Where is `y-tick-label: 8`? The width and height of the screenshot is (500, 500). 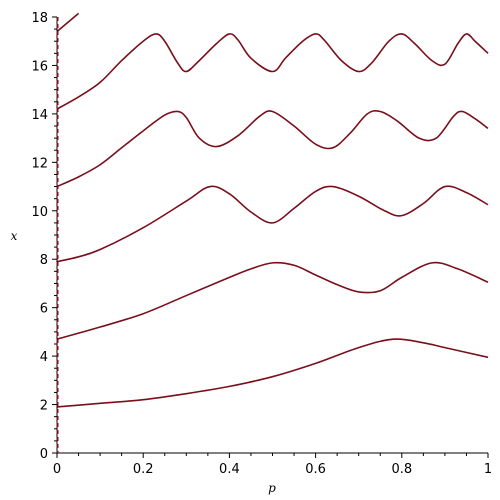
y-tick-label: 8 is located at coordinates (44, 260).